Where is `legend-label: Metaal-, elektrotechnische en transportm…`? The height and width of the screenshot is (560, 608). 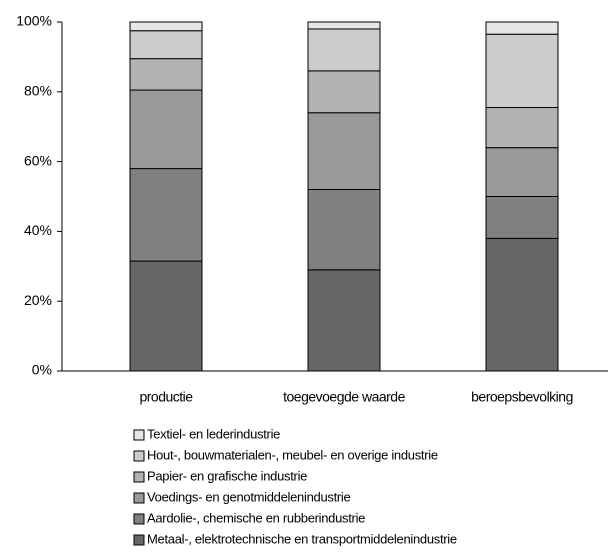 legend-label: Metaal-, elektrotechnische en transportm… is located at coordinates (302, 538).